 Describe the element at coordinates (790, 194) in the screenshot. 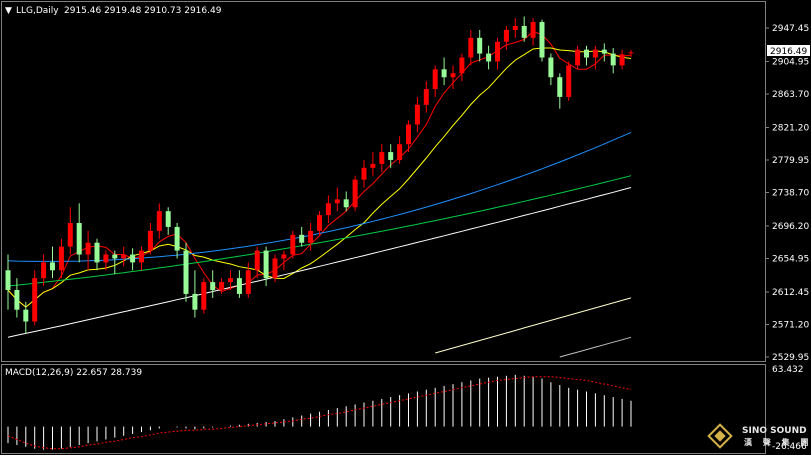

I see `axis-label: 2738.70` at that location.